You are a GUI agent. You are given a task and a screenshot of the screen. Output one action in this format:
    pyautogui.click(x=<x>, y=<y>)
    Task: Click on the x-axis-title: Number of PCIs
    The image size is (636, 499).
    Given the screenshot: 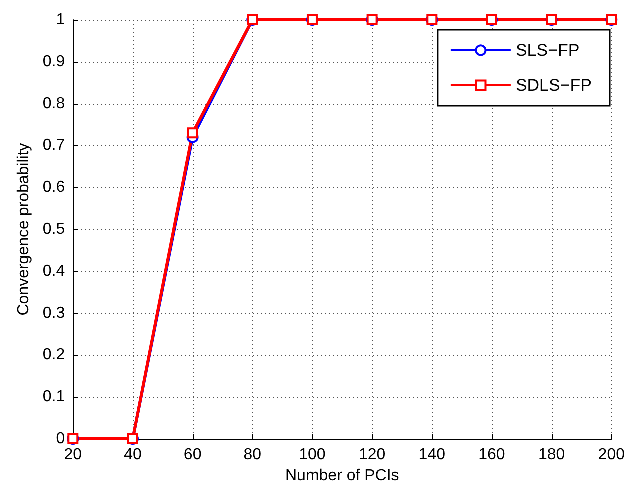 What is the action you would take?
    pyautogui.click(x=342, y=475)
    